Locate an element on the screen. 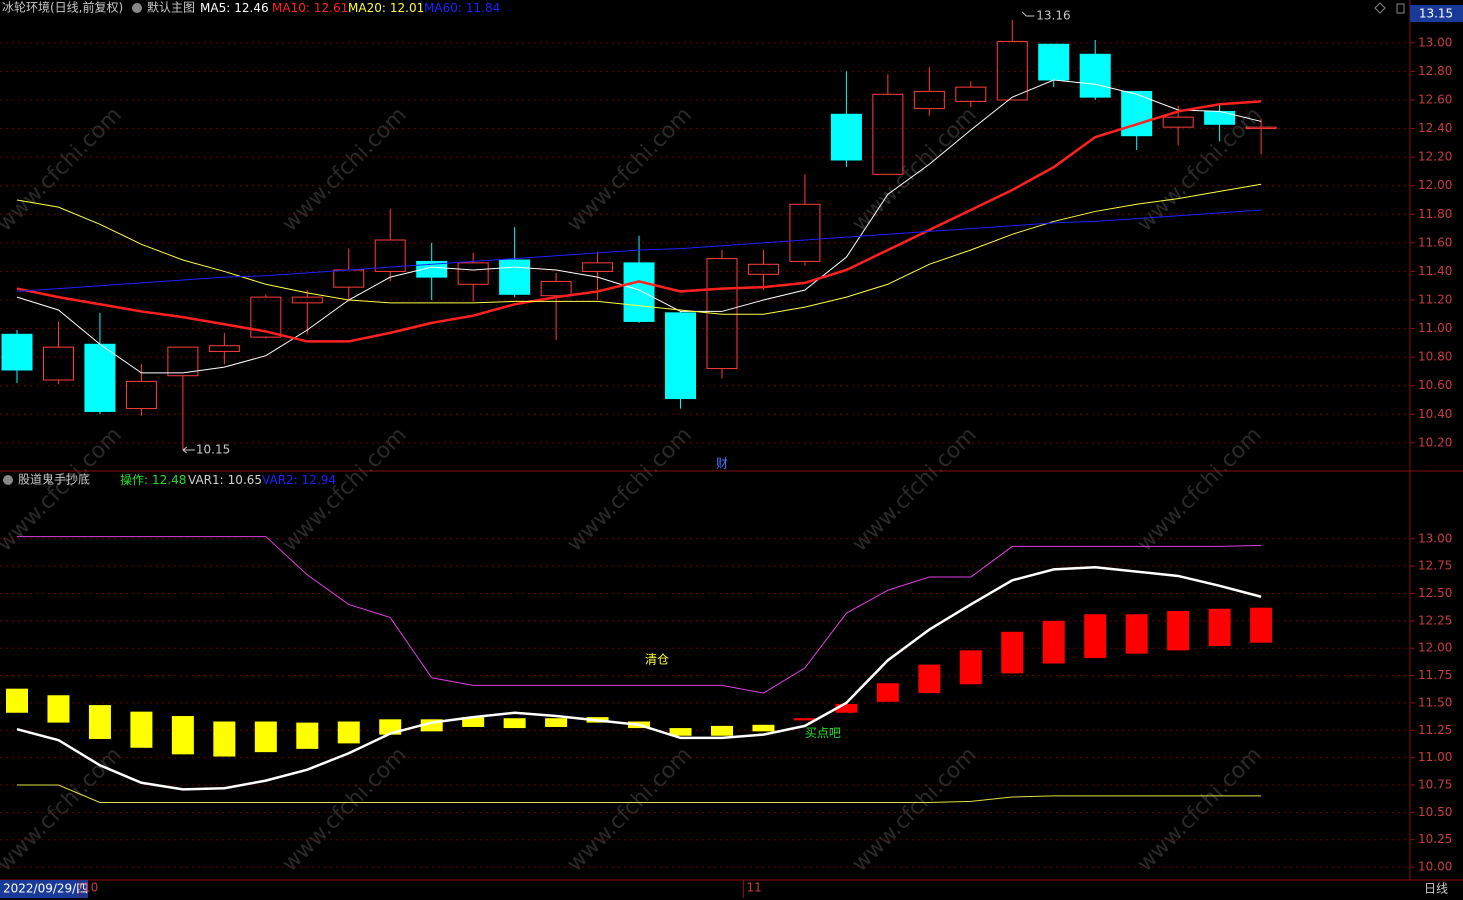  current-price-box is located at coordinates (1436, 13).